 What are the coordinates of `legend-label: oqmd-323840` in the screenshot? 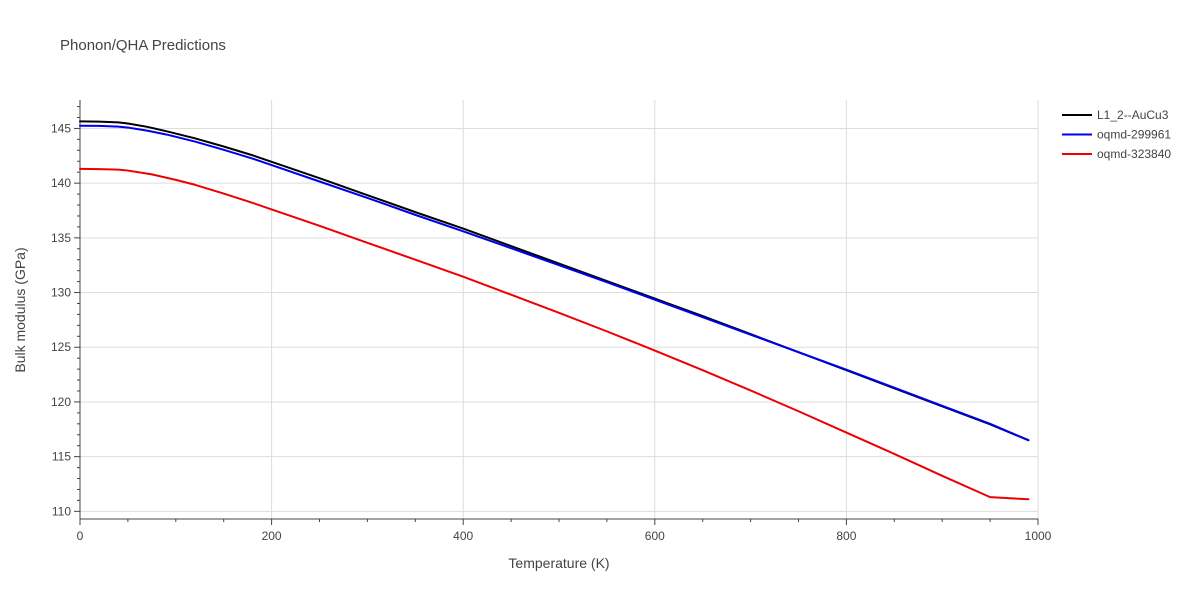 It's located at (1134, 154).